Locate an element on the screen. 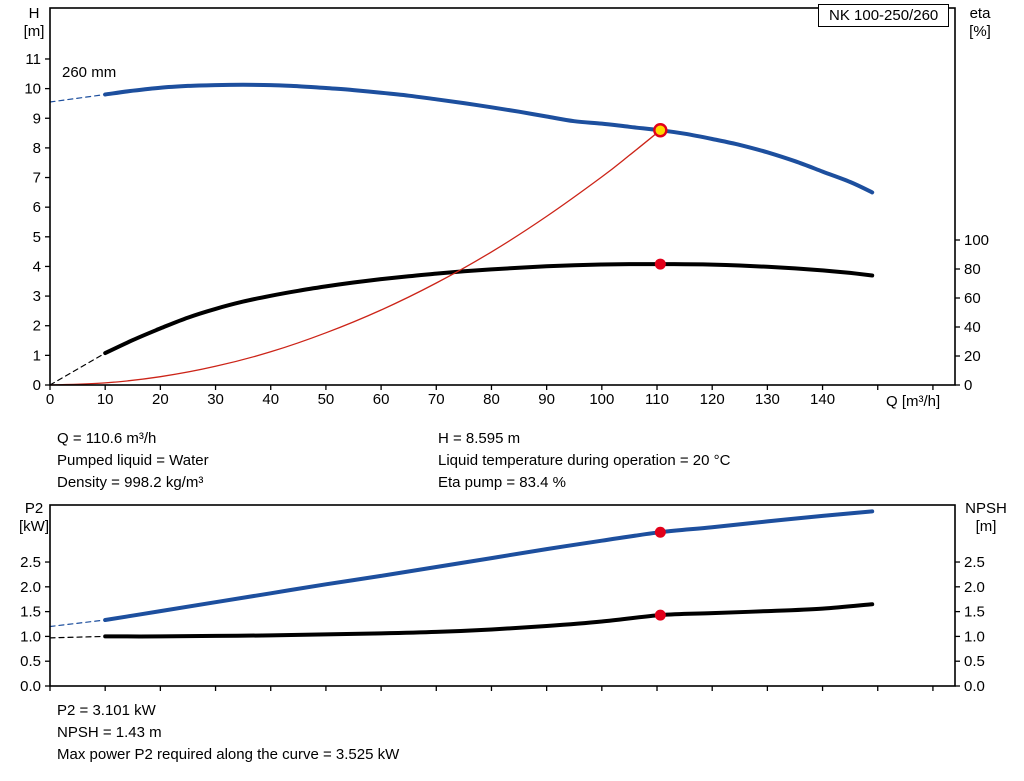 This screenshot has height=781, width=1024. x-tick-label: 20 is located at coordinates (160, 399).